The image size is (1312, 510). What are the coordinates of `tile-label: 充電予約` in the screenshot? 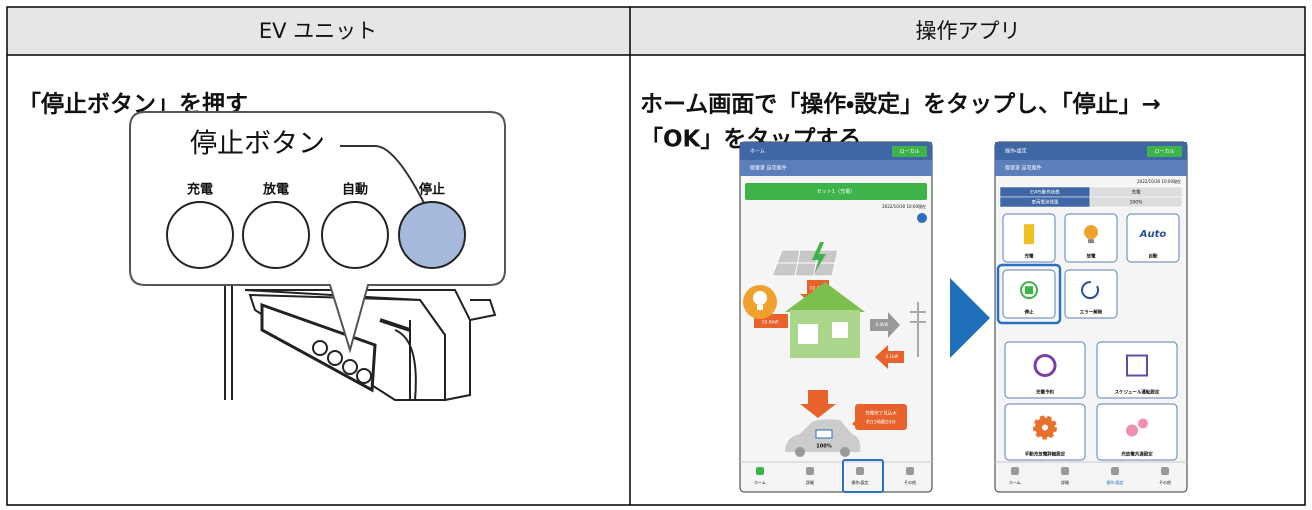 It's located at (1044, 392).